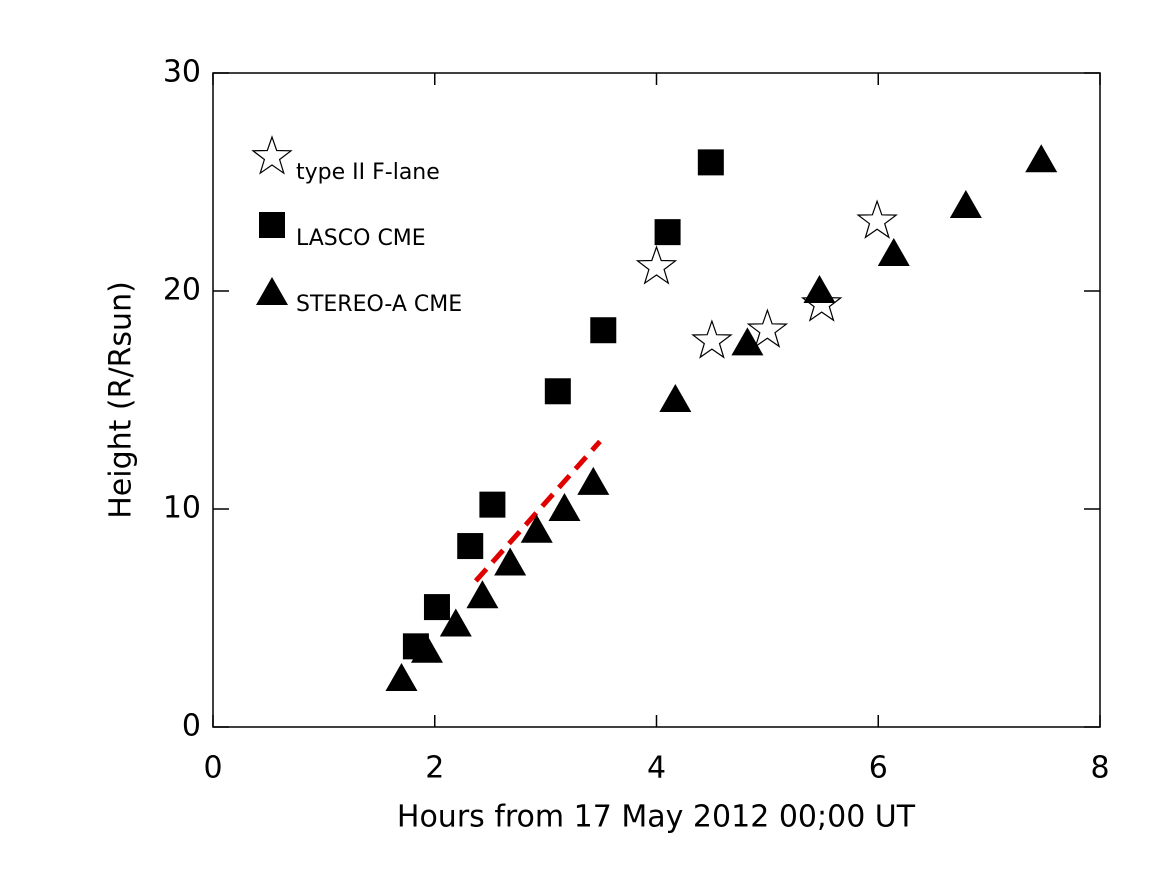 This screenshot has height=872, width=1163. I want to click on legend-label: STEREO-A CME, so click(379, 304).